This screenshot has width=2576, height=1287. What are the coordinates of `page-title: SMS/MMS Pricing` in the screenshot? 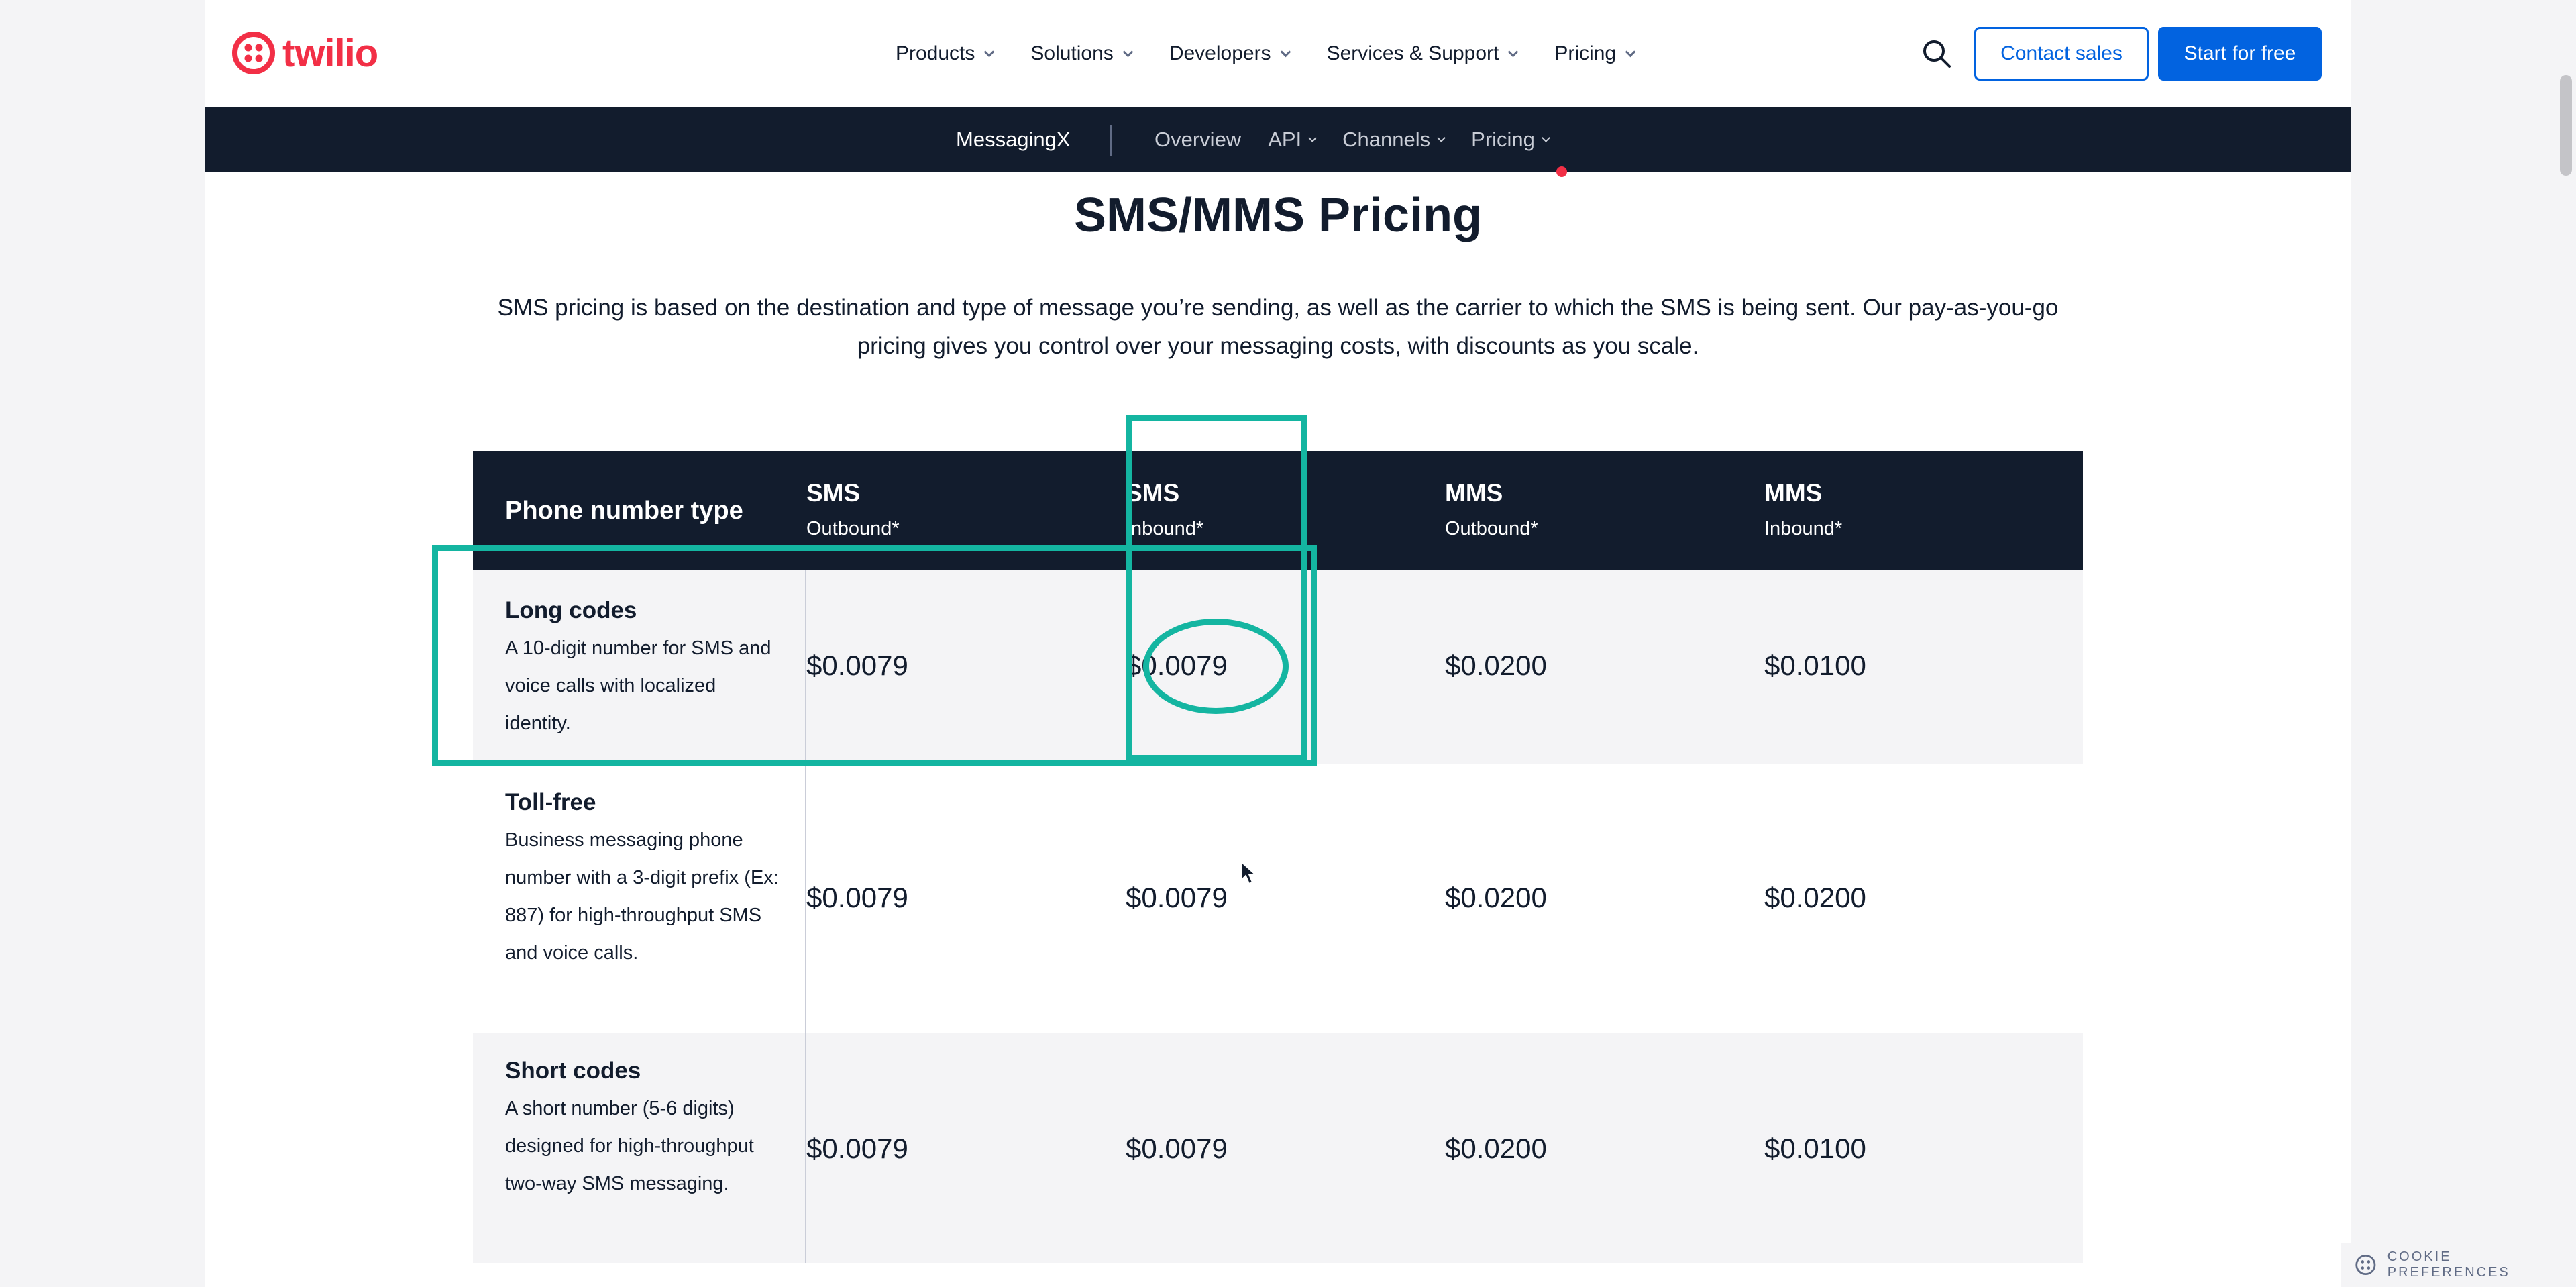 It's located at (1278, 215).